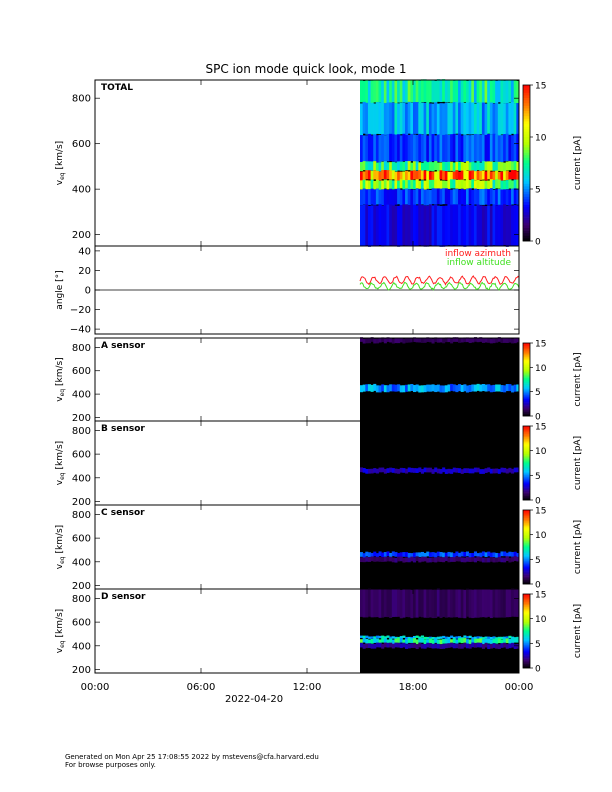 The height and width of the screenshot is (792, 612). I want to click on panel-label: C sensor, so click(123, 513).